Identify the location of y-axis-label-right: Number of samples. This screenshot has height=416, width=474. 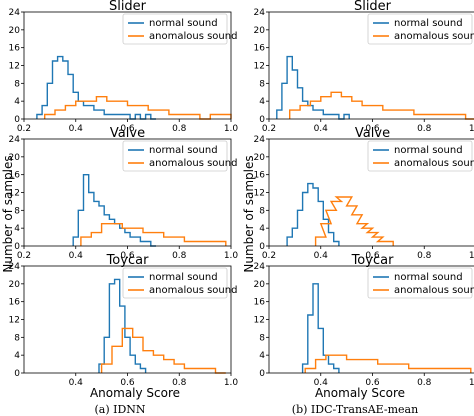
(249, 213).